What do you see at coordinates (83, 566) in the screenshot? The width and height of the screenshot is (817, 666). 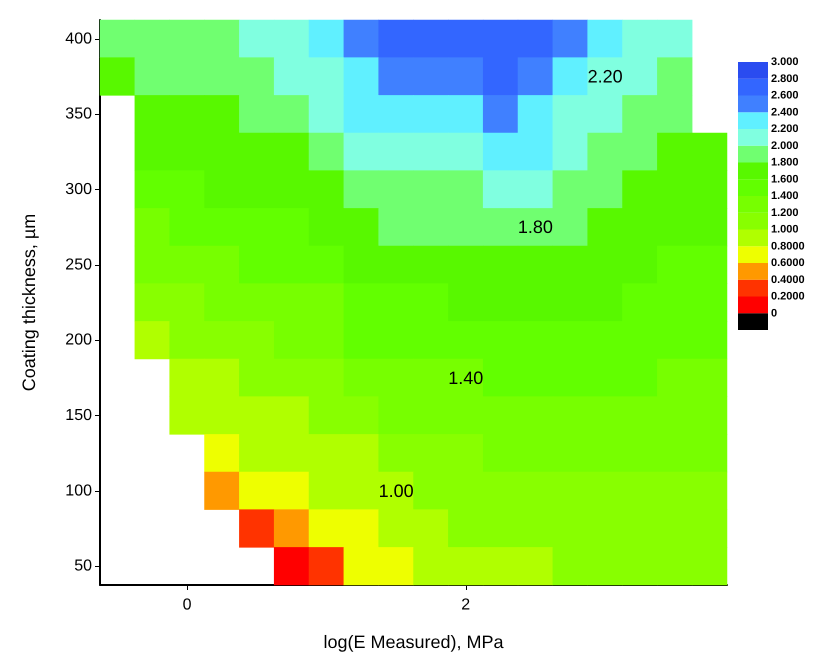 I see `y-tick-label: 50` at bounding box center [83, 566].